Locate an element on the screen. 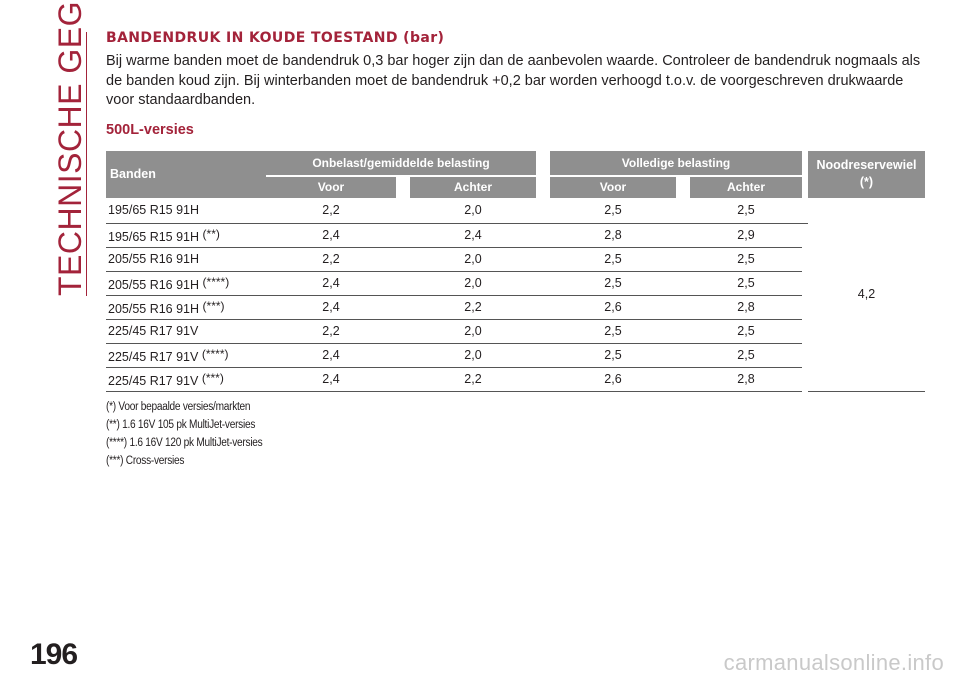 The width and height of the screenshot is (960, 678). tyre-size-cell: 195/65 R15 91H (**) is located at coordinates (186, 235).